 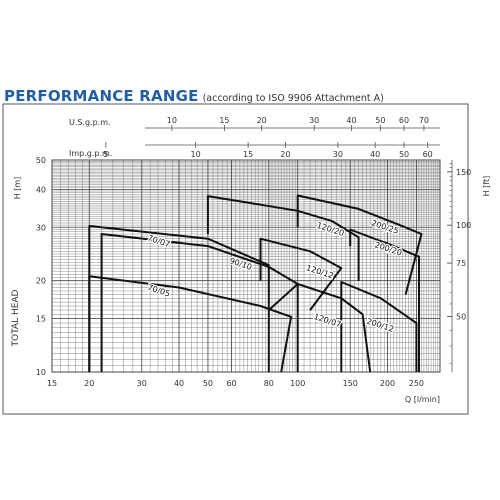 What do you see at coordinates (17, 188) in the screenshot?
I see `y-left-unit-label: H [m]` at bounding box center [17, 188].